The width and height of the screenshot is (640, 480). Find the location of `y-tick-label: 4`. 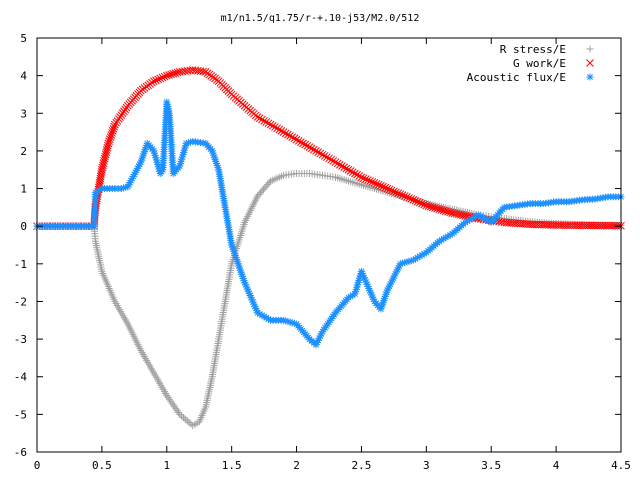

y-tick-label: 4 is located at coordinates (23, 76).